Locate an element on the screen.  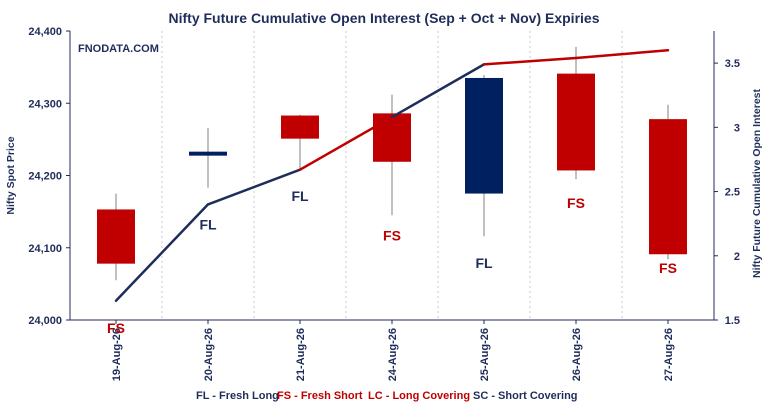
right-tick-label: 1.5 is located at coordinates (732, 321).